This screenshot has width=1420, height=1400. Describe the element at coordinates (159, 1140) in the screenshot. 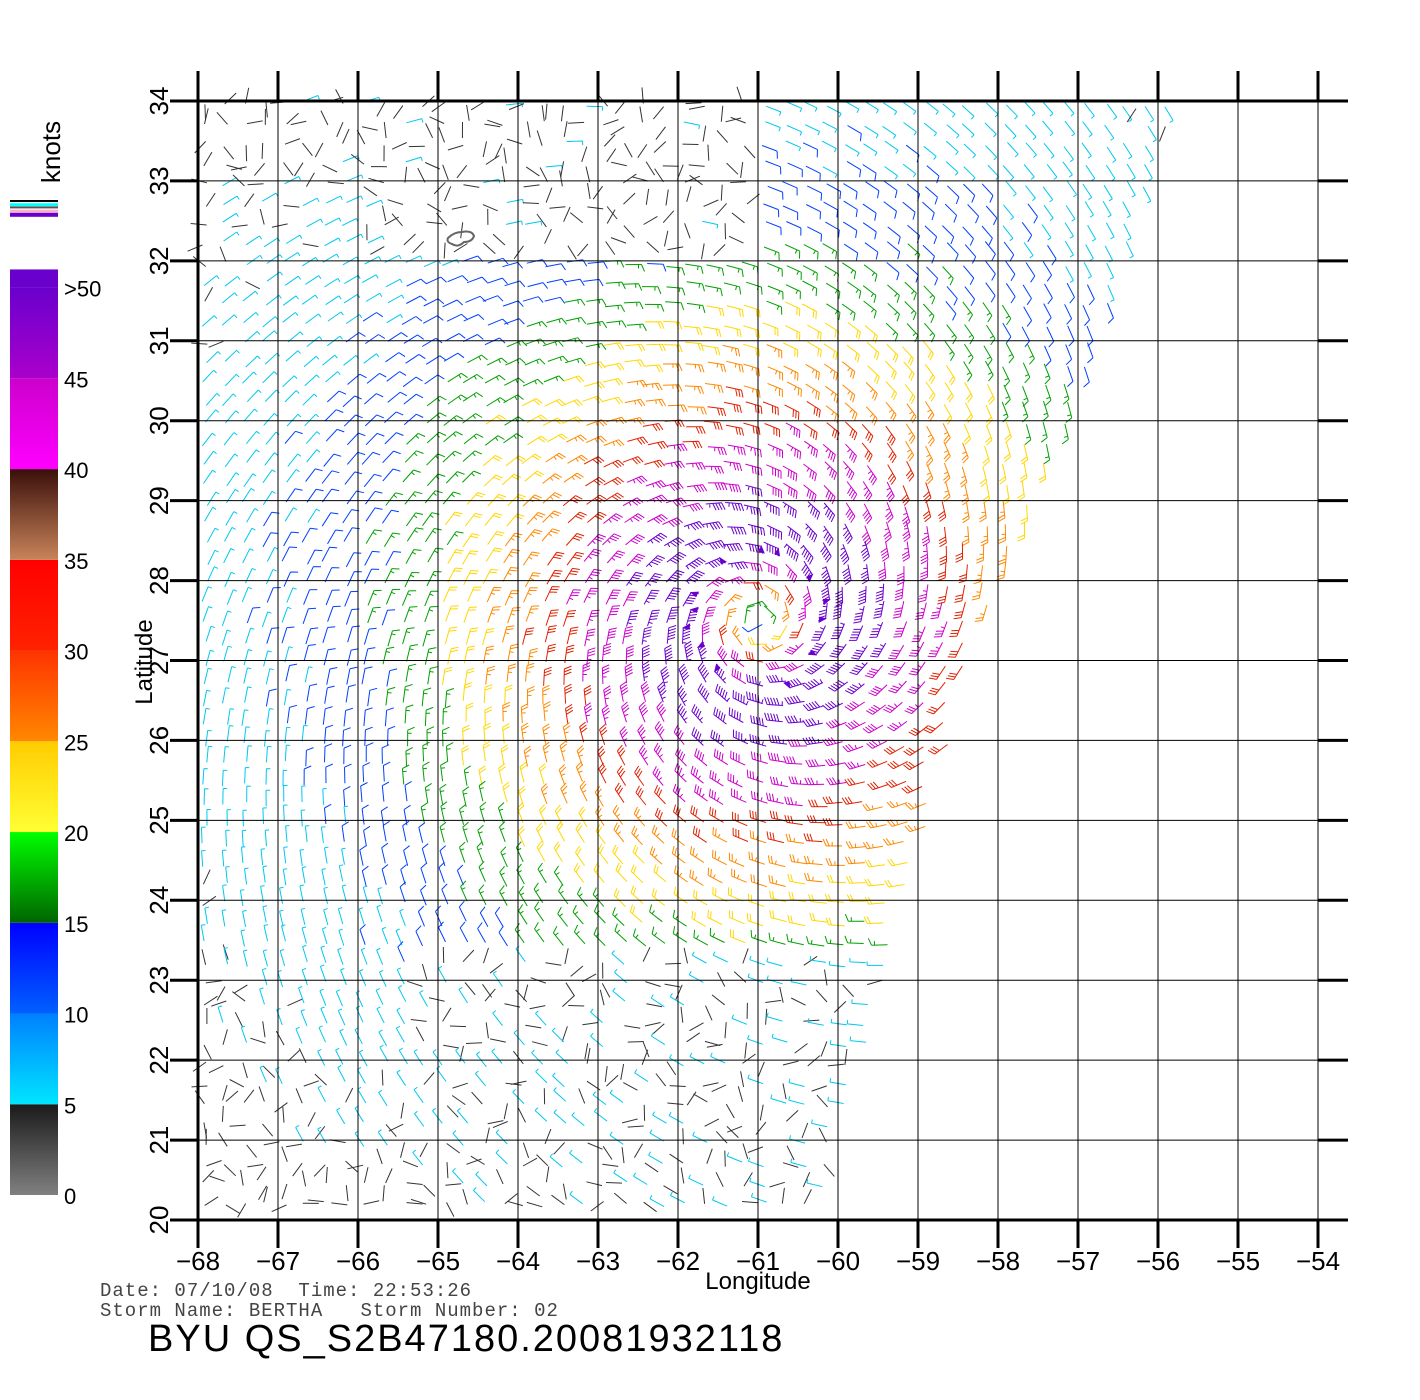

I see `lat-tick-label: 21` at that location.